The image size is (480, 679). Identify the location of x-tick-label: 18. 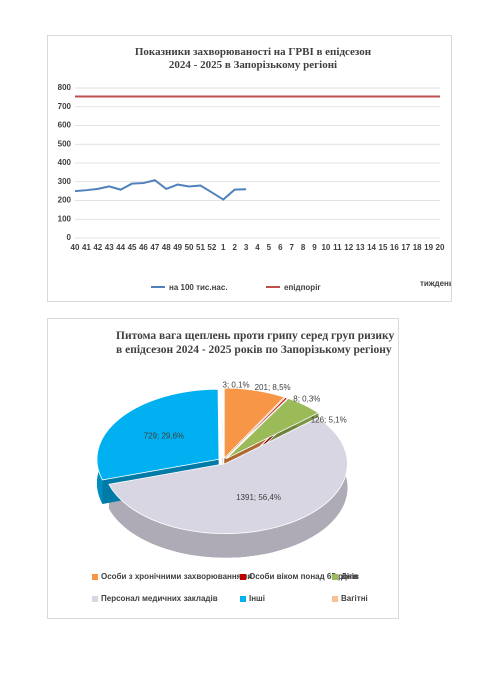
(417, 247).